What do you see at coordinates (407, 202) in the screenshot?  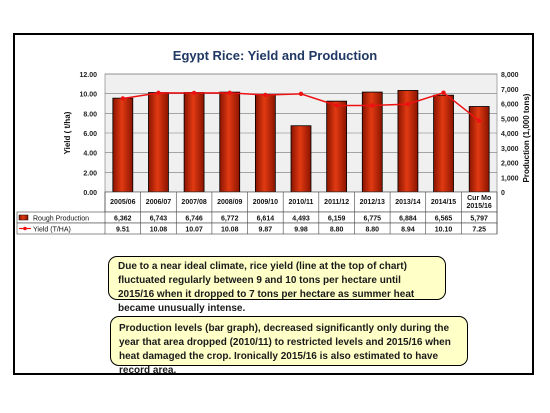 I see `x-tick-label: 2013/14` at bounding box center [407, 202].